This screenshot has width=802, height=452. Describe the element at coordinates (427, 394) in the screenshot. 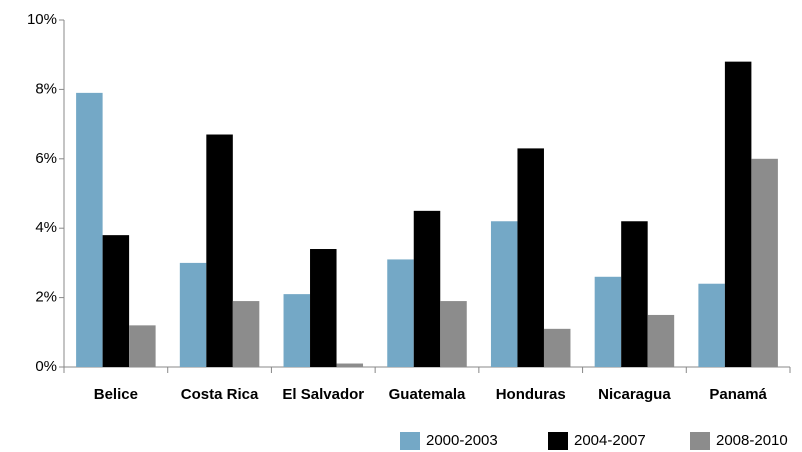

I see `x-tick-label: Guatemala` at that location.